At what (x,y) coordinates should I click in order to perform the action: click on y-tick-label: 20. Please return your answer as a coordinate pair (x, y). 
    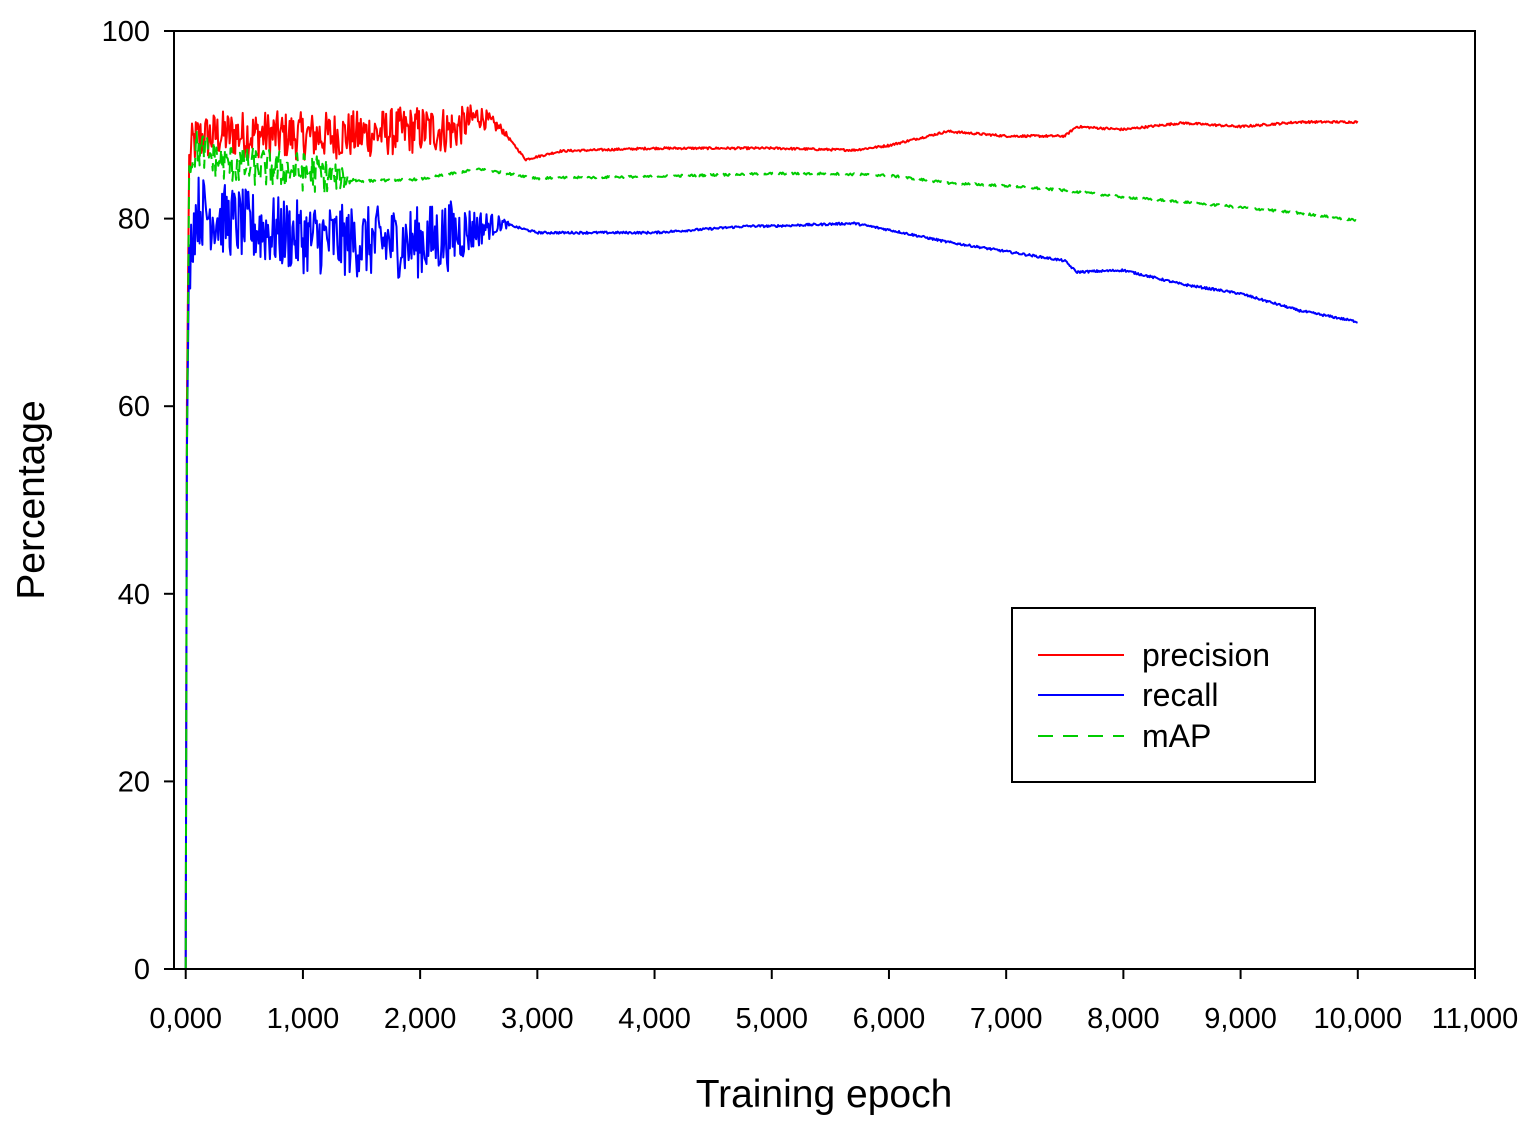
    Looking at the image, I should click on (134, 782).